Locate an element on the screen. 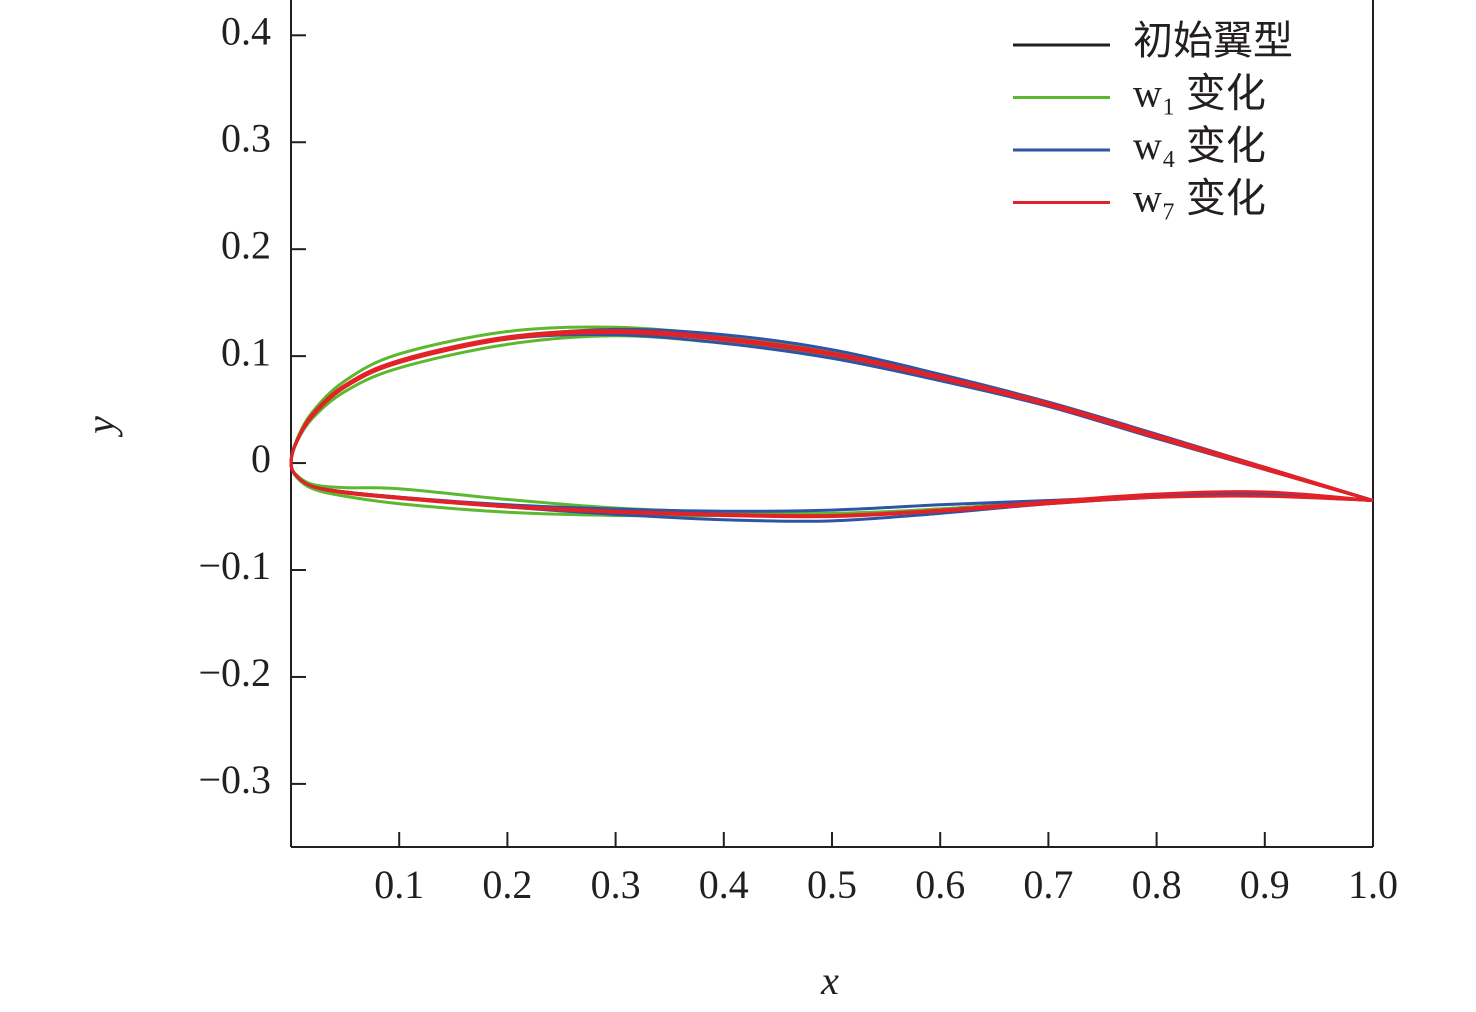  x-tick-label: 0.9 is located at coordinates (1265, 884).